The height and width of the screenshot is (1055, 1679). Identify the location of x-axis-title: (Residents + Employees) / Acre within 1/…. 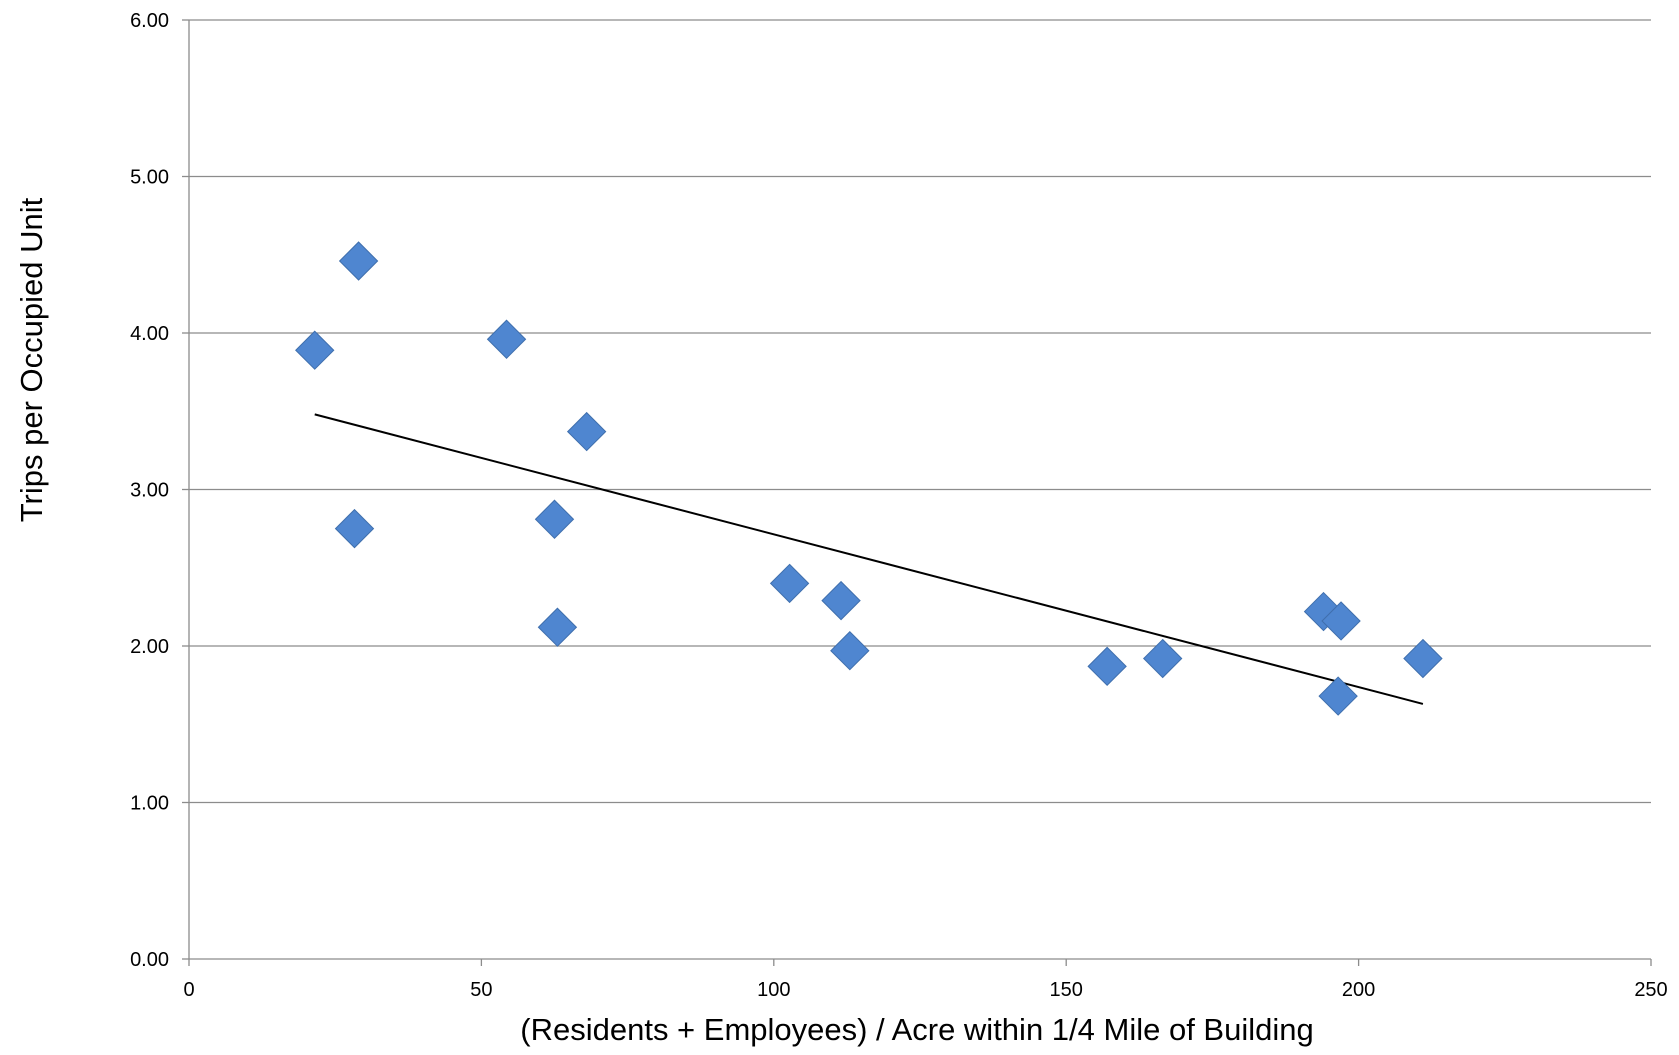
(916, 1029).